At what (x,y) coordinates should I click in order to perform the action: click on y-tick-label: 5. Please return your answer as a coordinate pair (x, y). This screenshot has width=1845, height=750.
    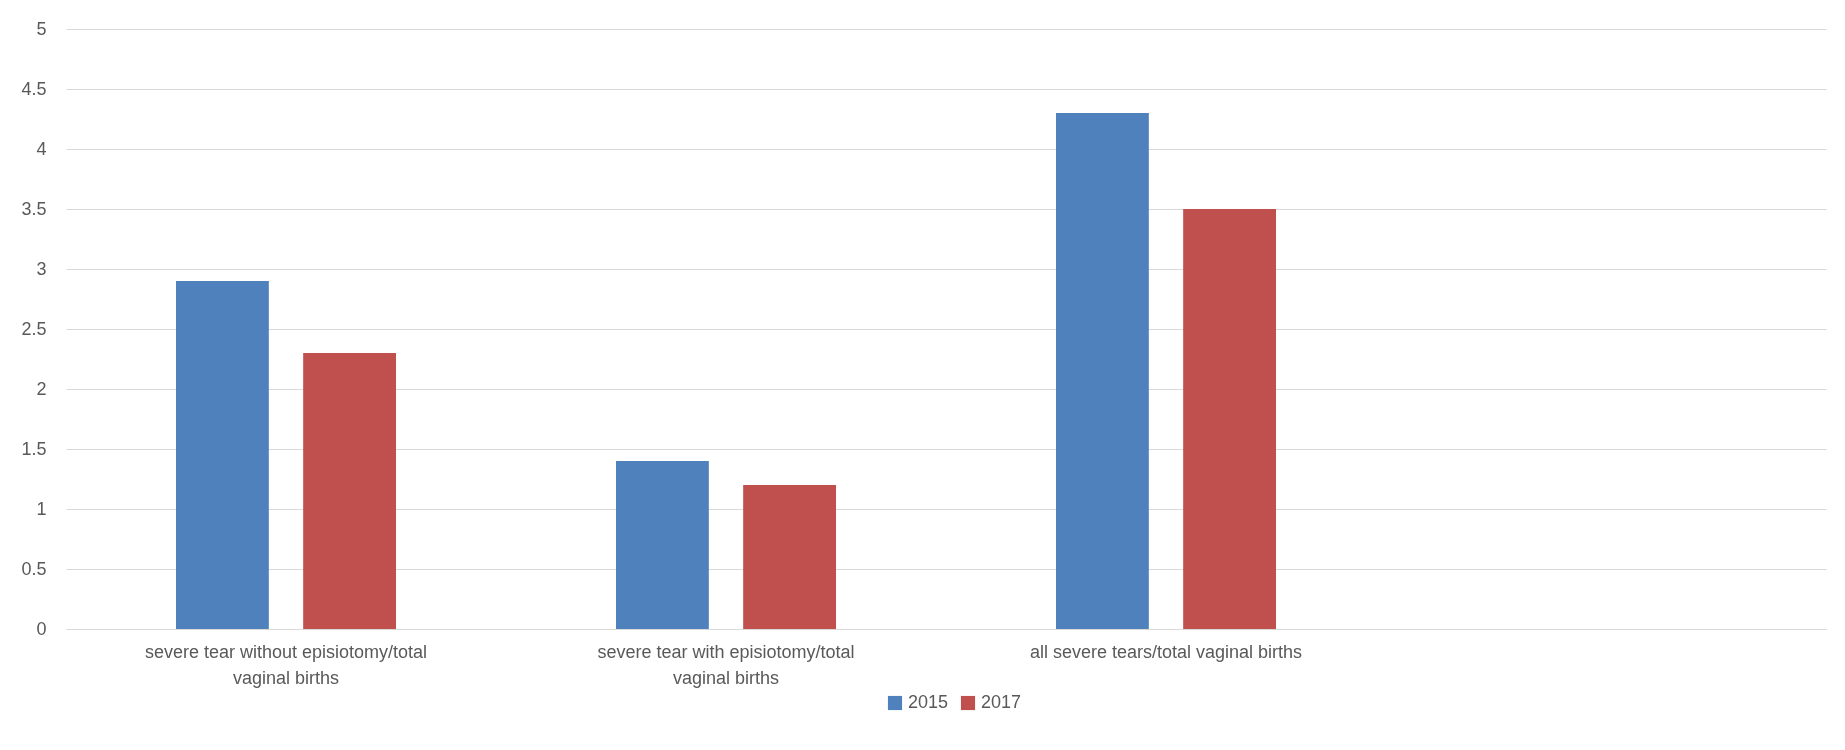
    Looking at the image, I should click on (41, 28).